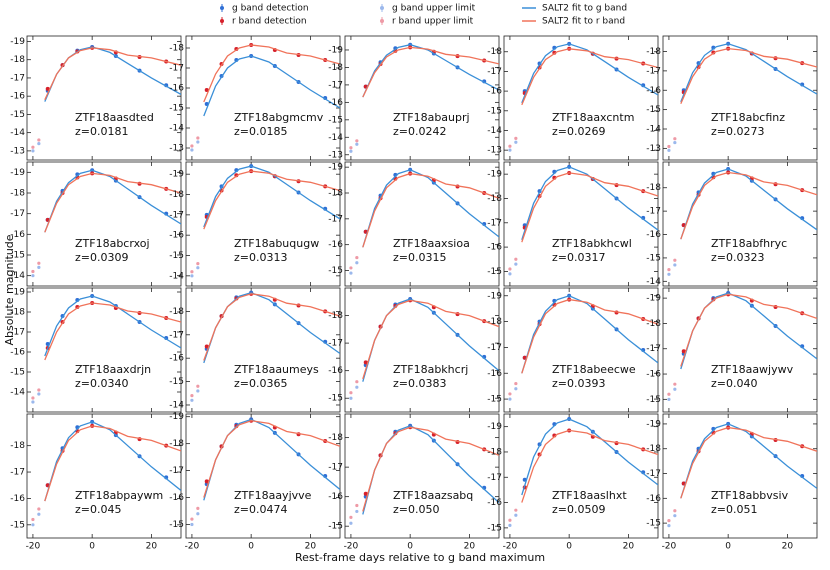  I want to click on legend-label: g band upper limit, so click(434, 9).